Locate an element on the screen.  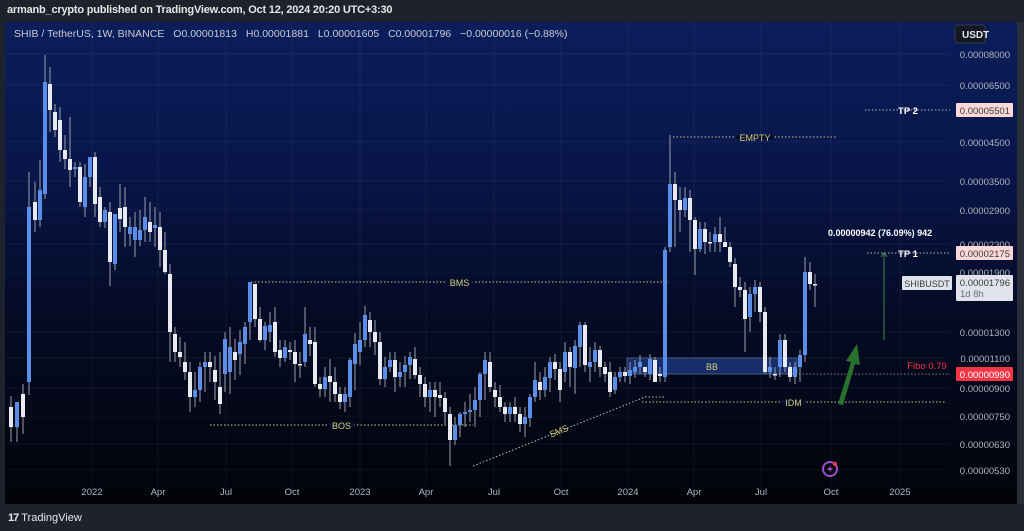
svg-text: 0.00000530 is located at coordinates (985, 471).